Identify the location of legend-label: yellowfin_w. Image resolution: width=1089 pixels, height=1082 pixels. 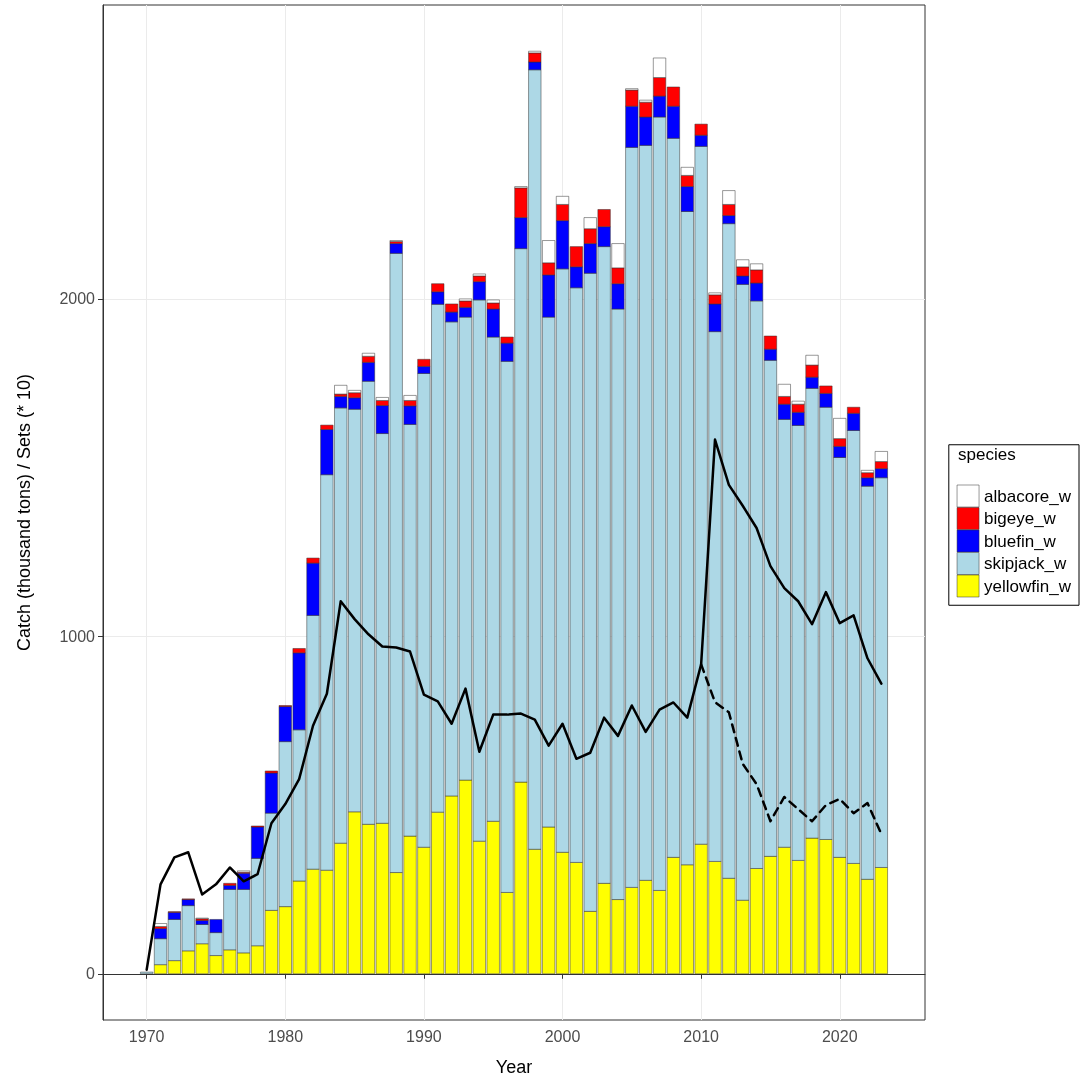
(1028, 586).